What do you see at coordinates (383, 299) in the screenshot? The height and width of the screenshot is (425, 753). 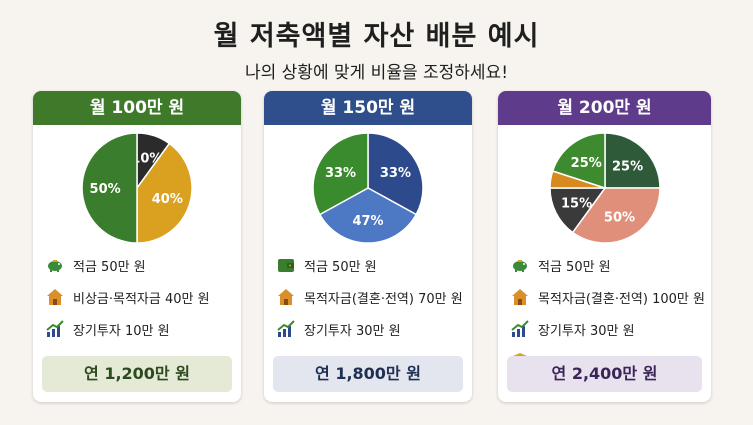 I see `allocation-item-label: 목적자금(결혼·전역) 70만 원` at bounding box center [383, 299].